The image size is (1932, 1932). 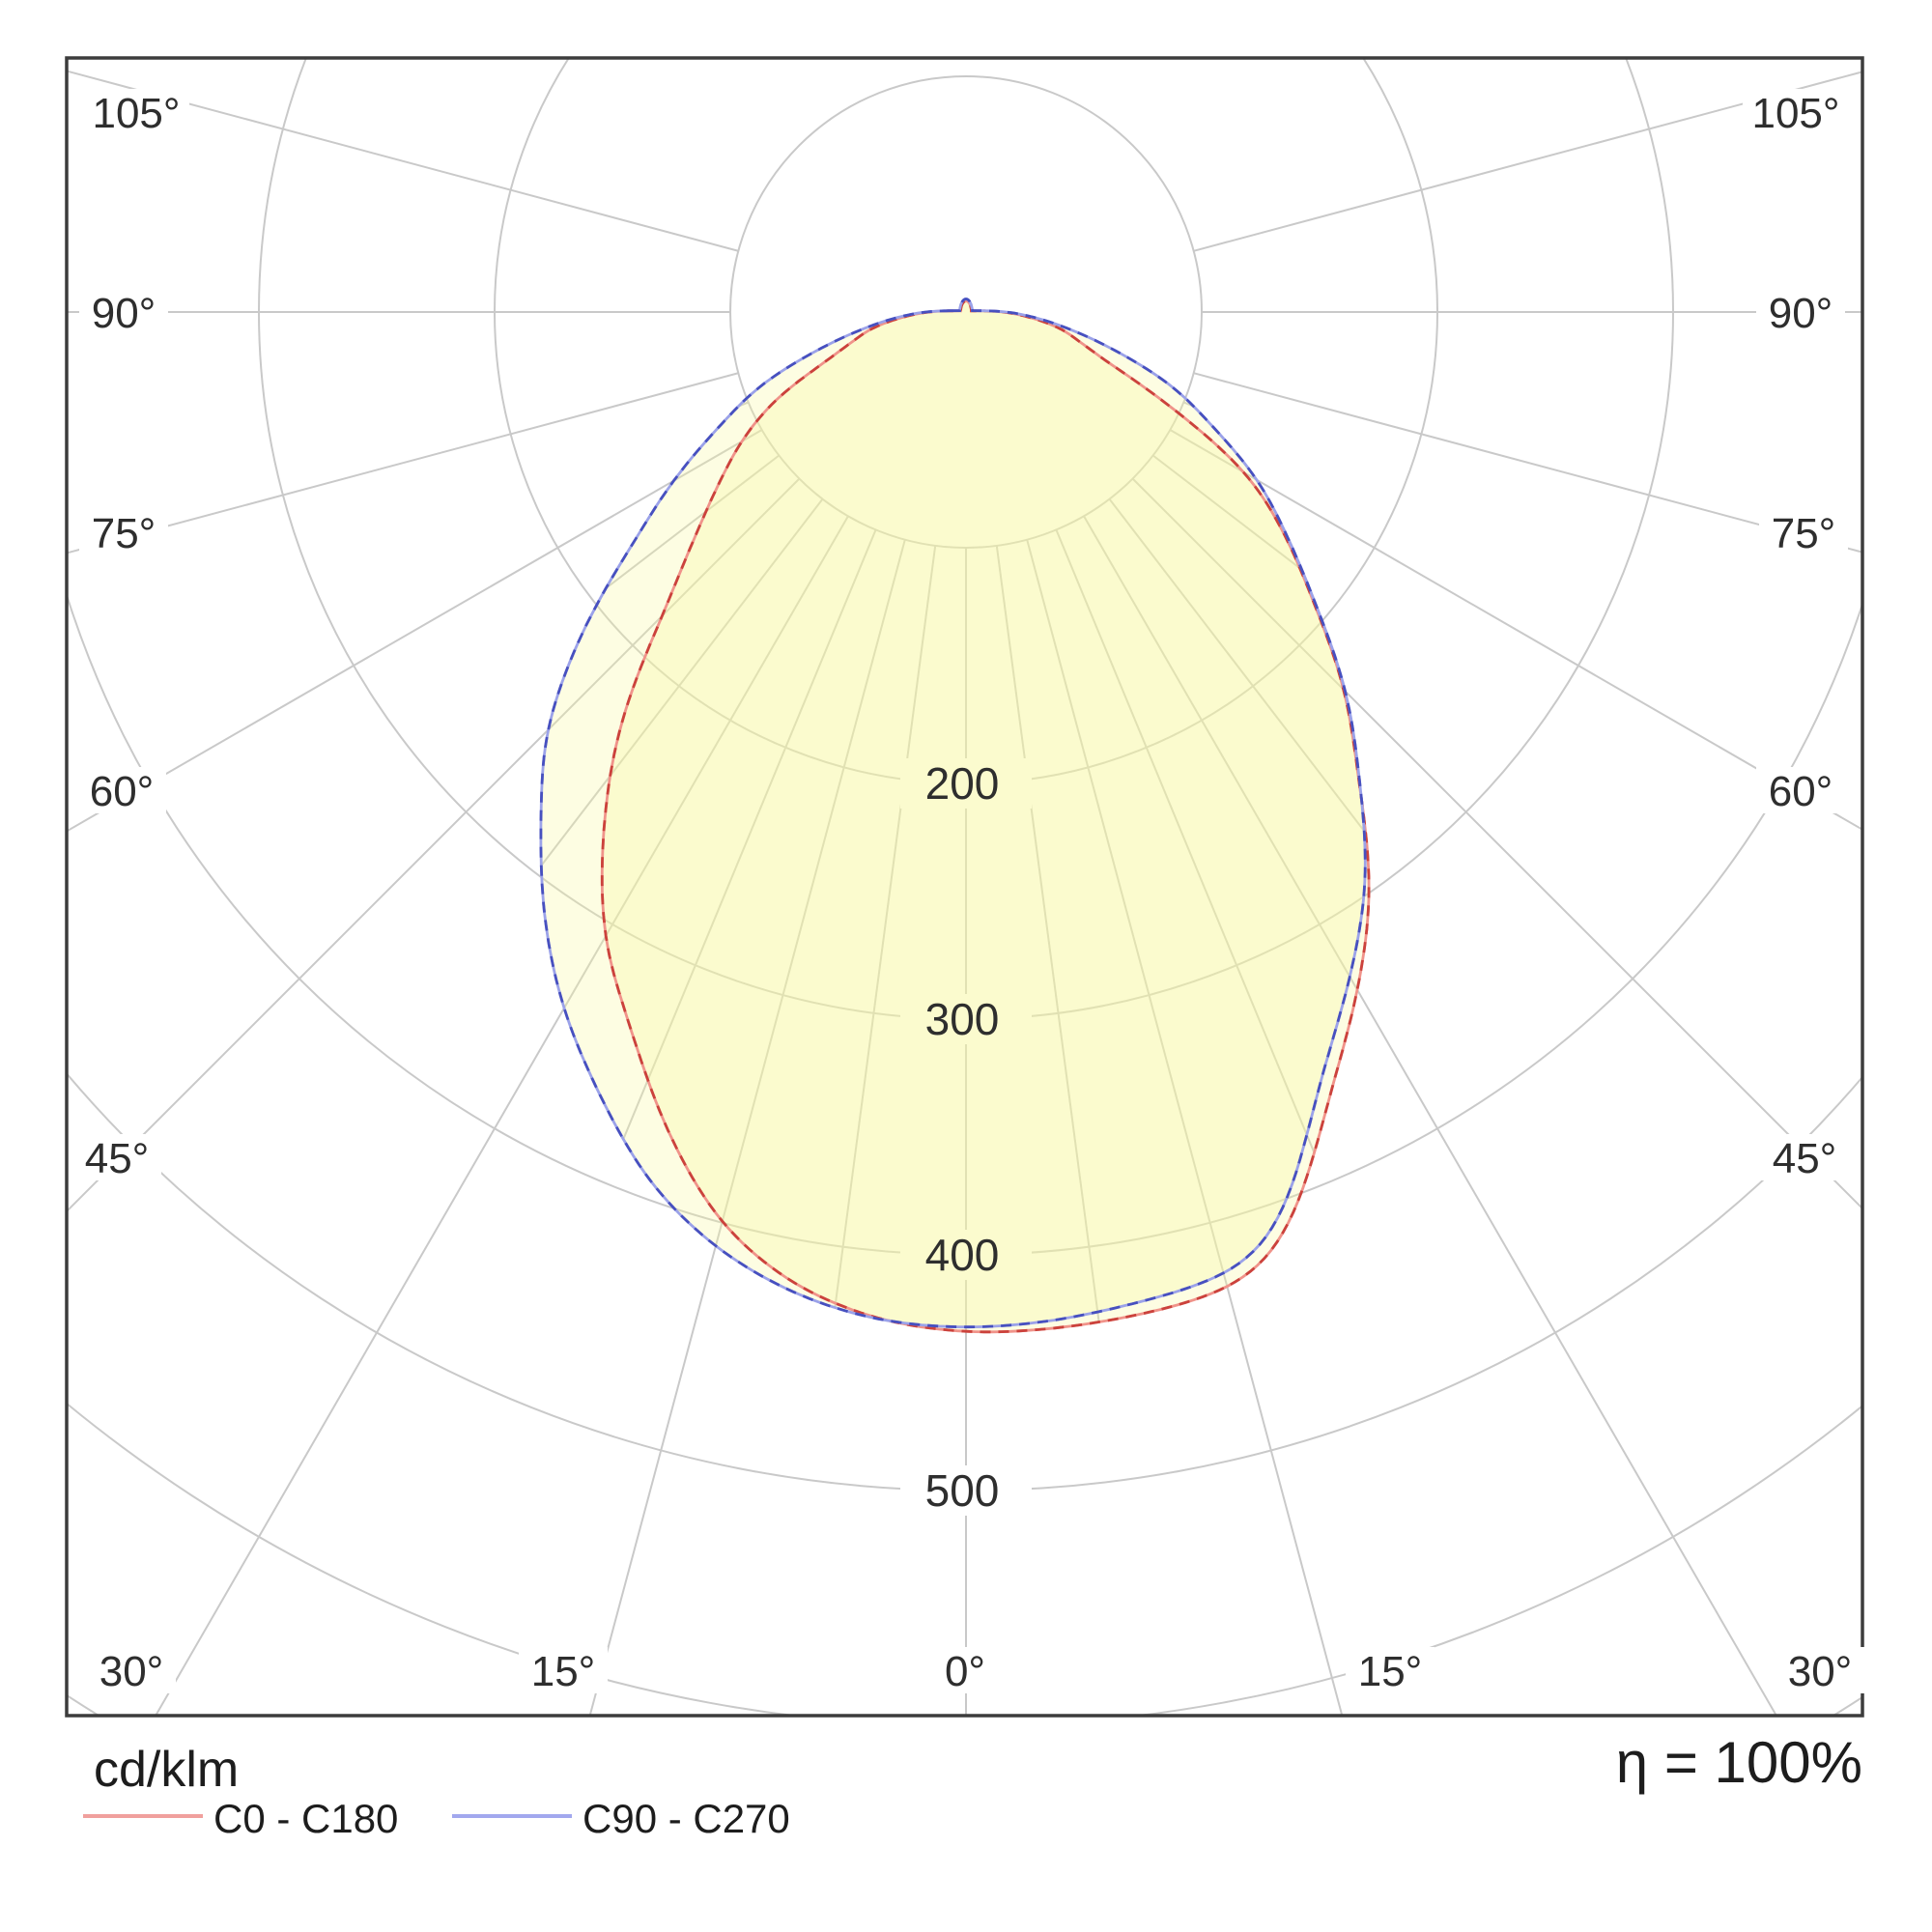 I want to click on svg-text: C0 - C180, so click(x=305, y=1818).